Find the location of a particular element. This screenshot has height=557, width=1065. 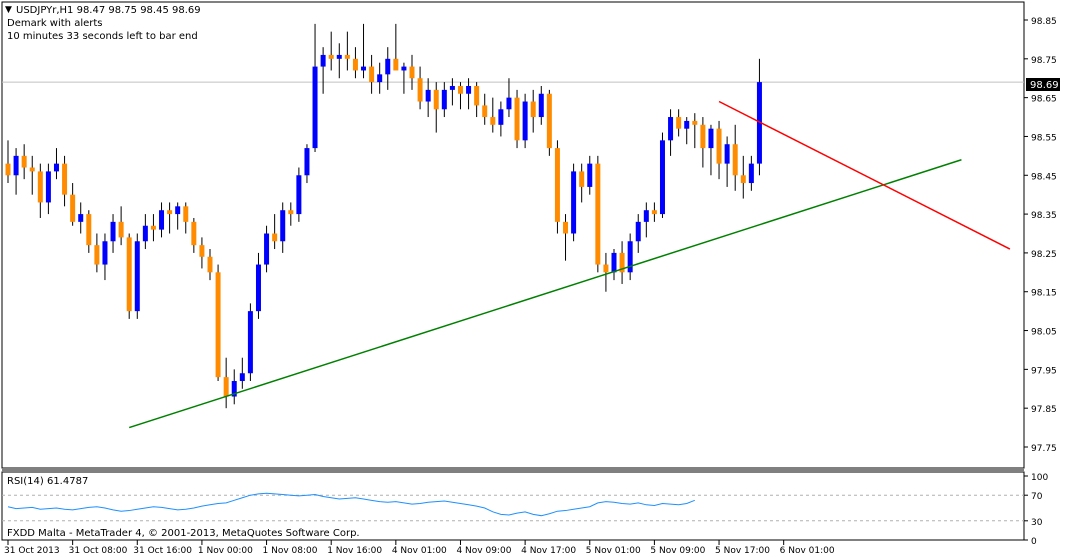

price-tick-label: 98.85 is located at coordinates (1044, 22).